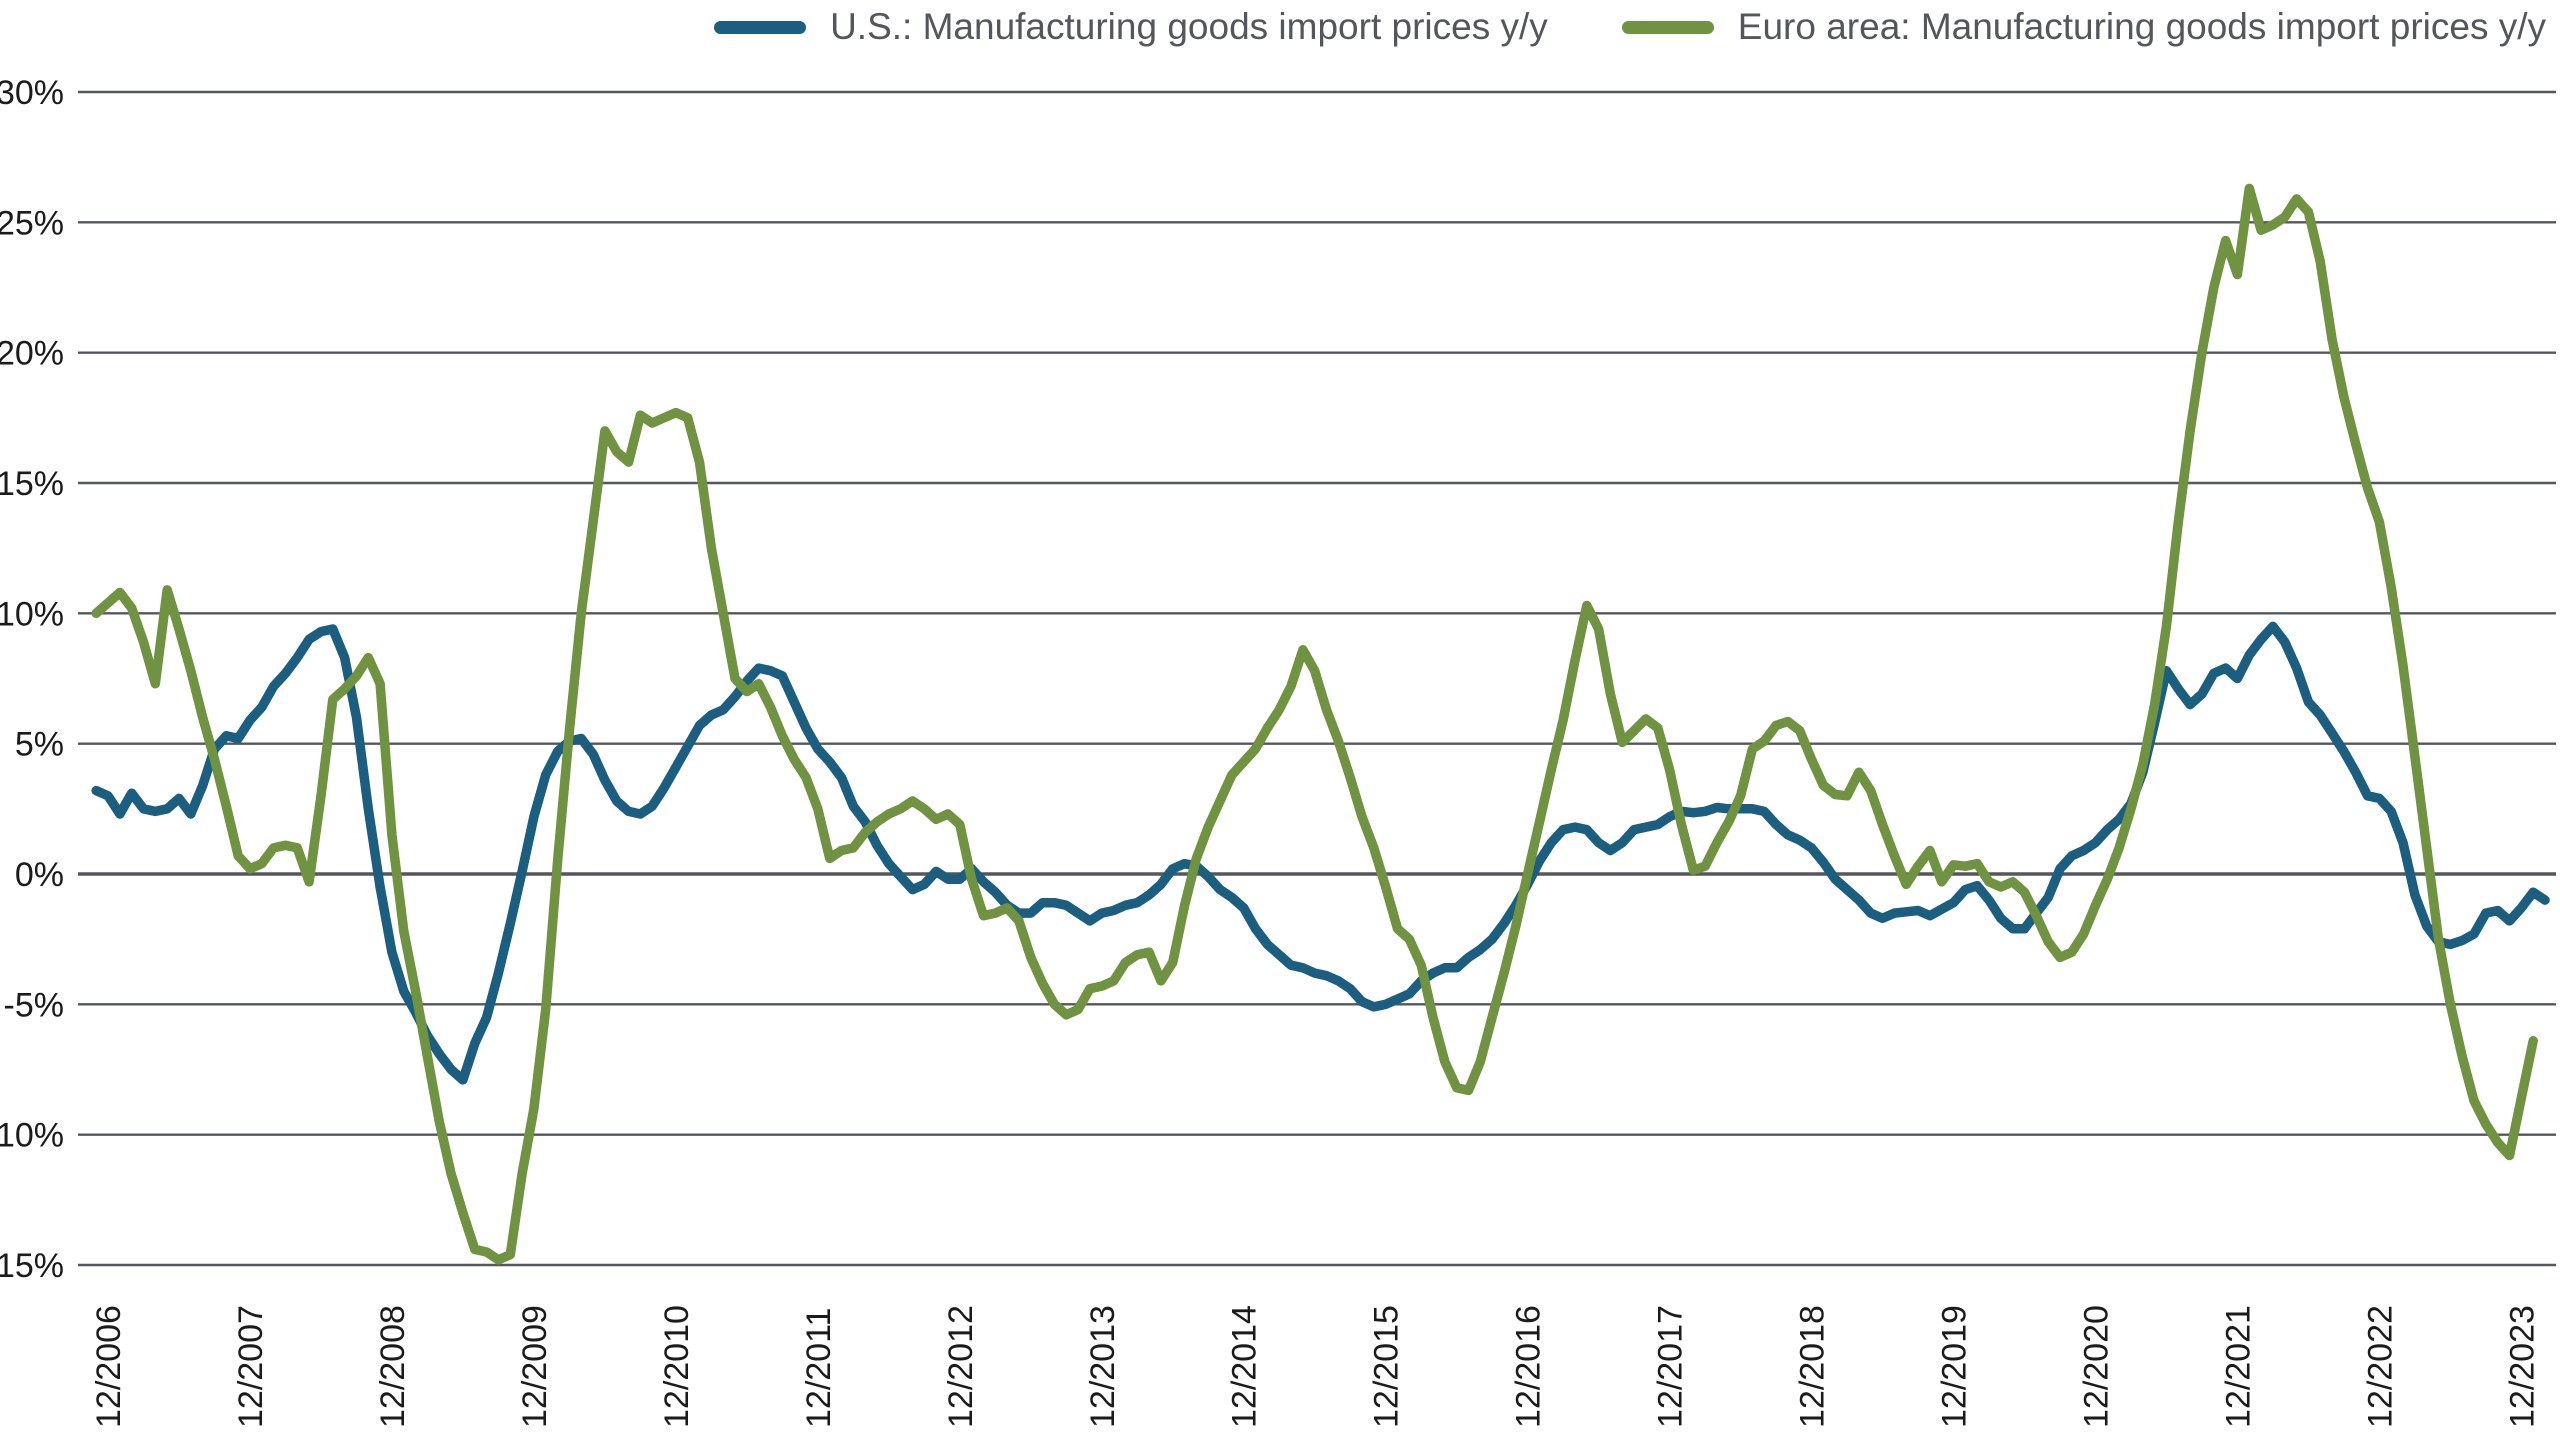 The width and height of the screenshot is (2560, 1445). I want to click on y-axis-label: 15%, so click(32, 484).